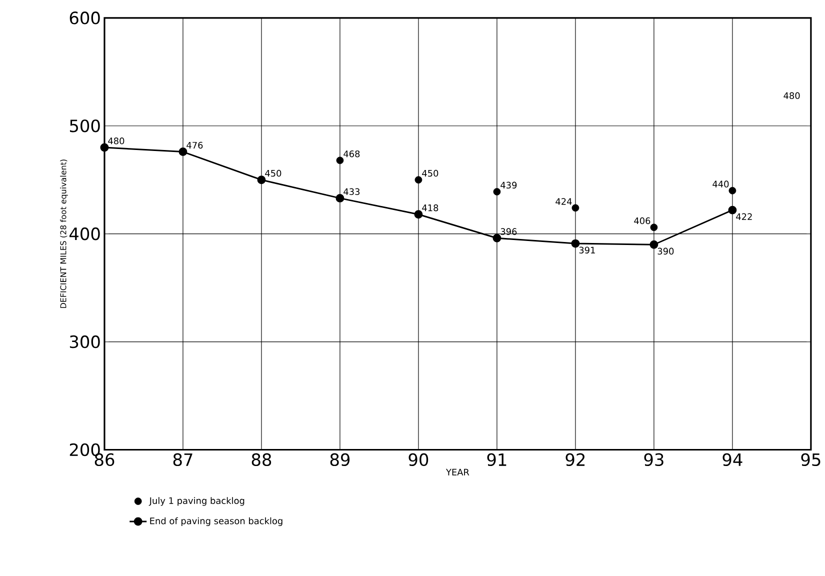  What do you see at coordinates (352, 154) in the screenshot?
I see `data-label: 468` at bounding box center [352, 154].